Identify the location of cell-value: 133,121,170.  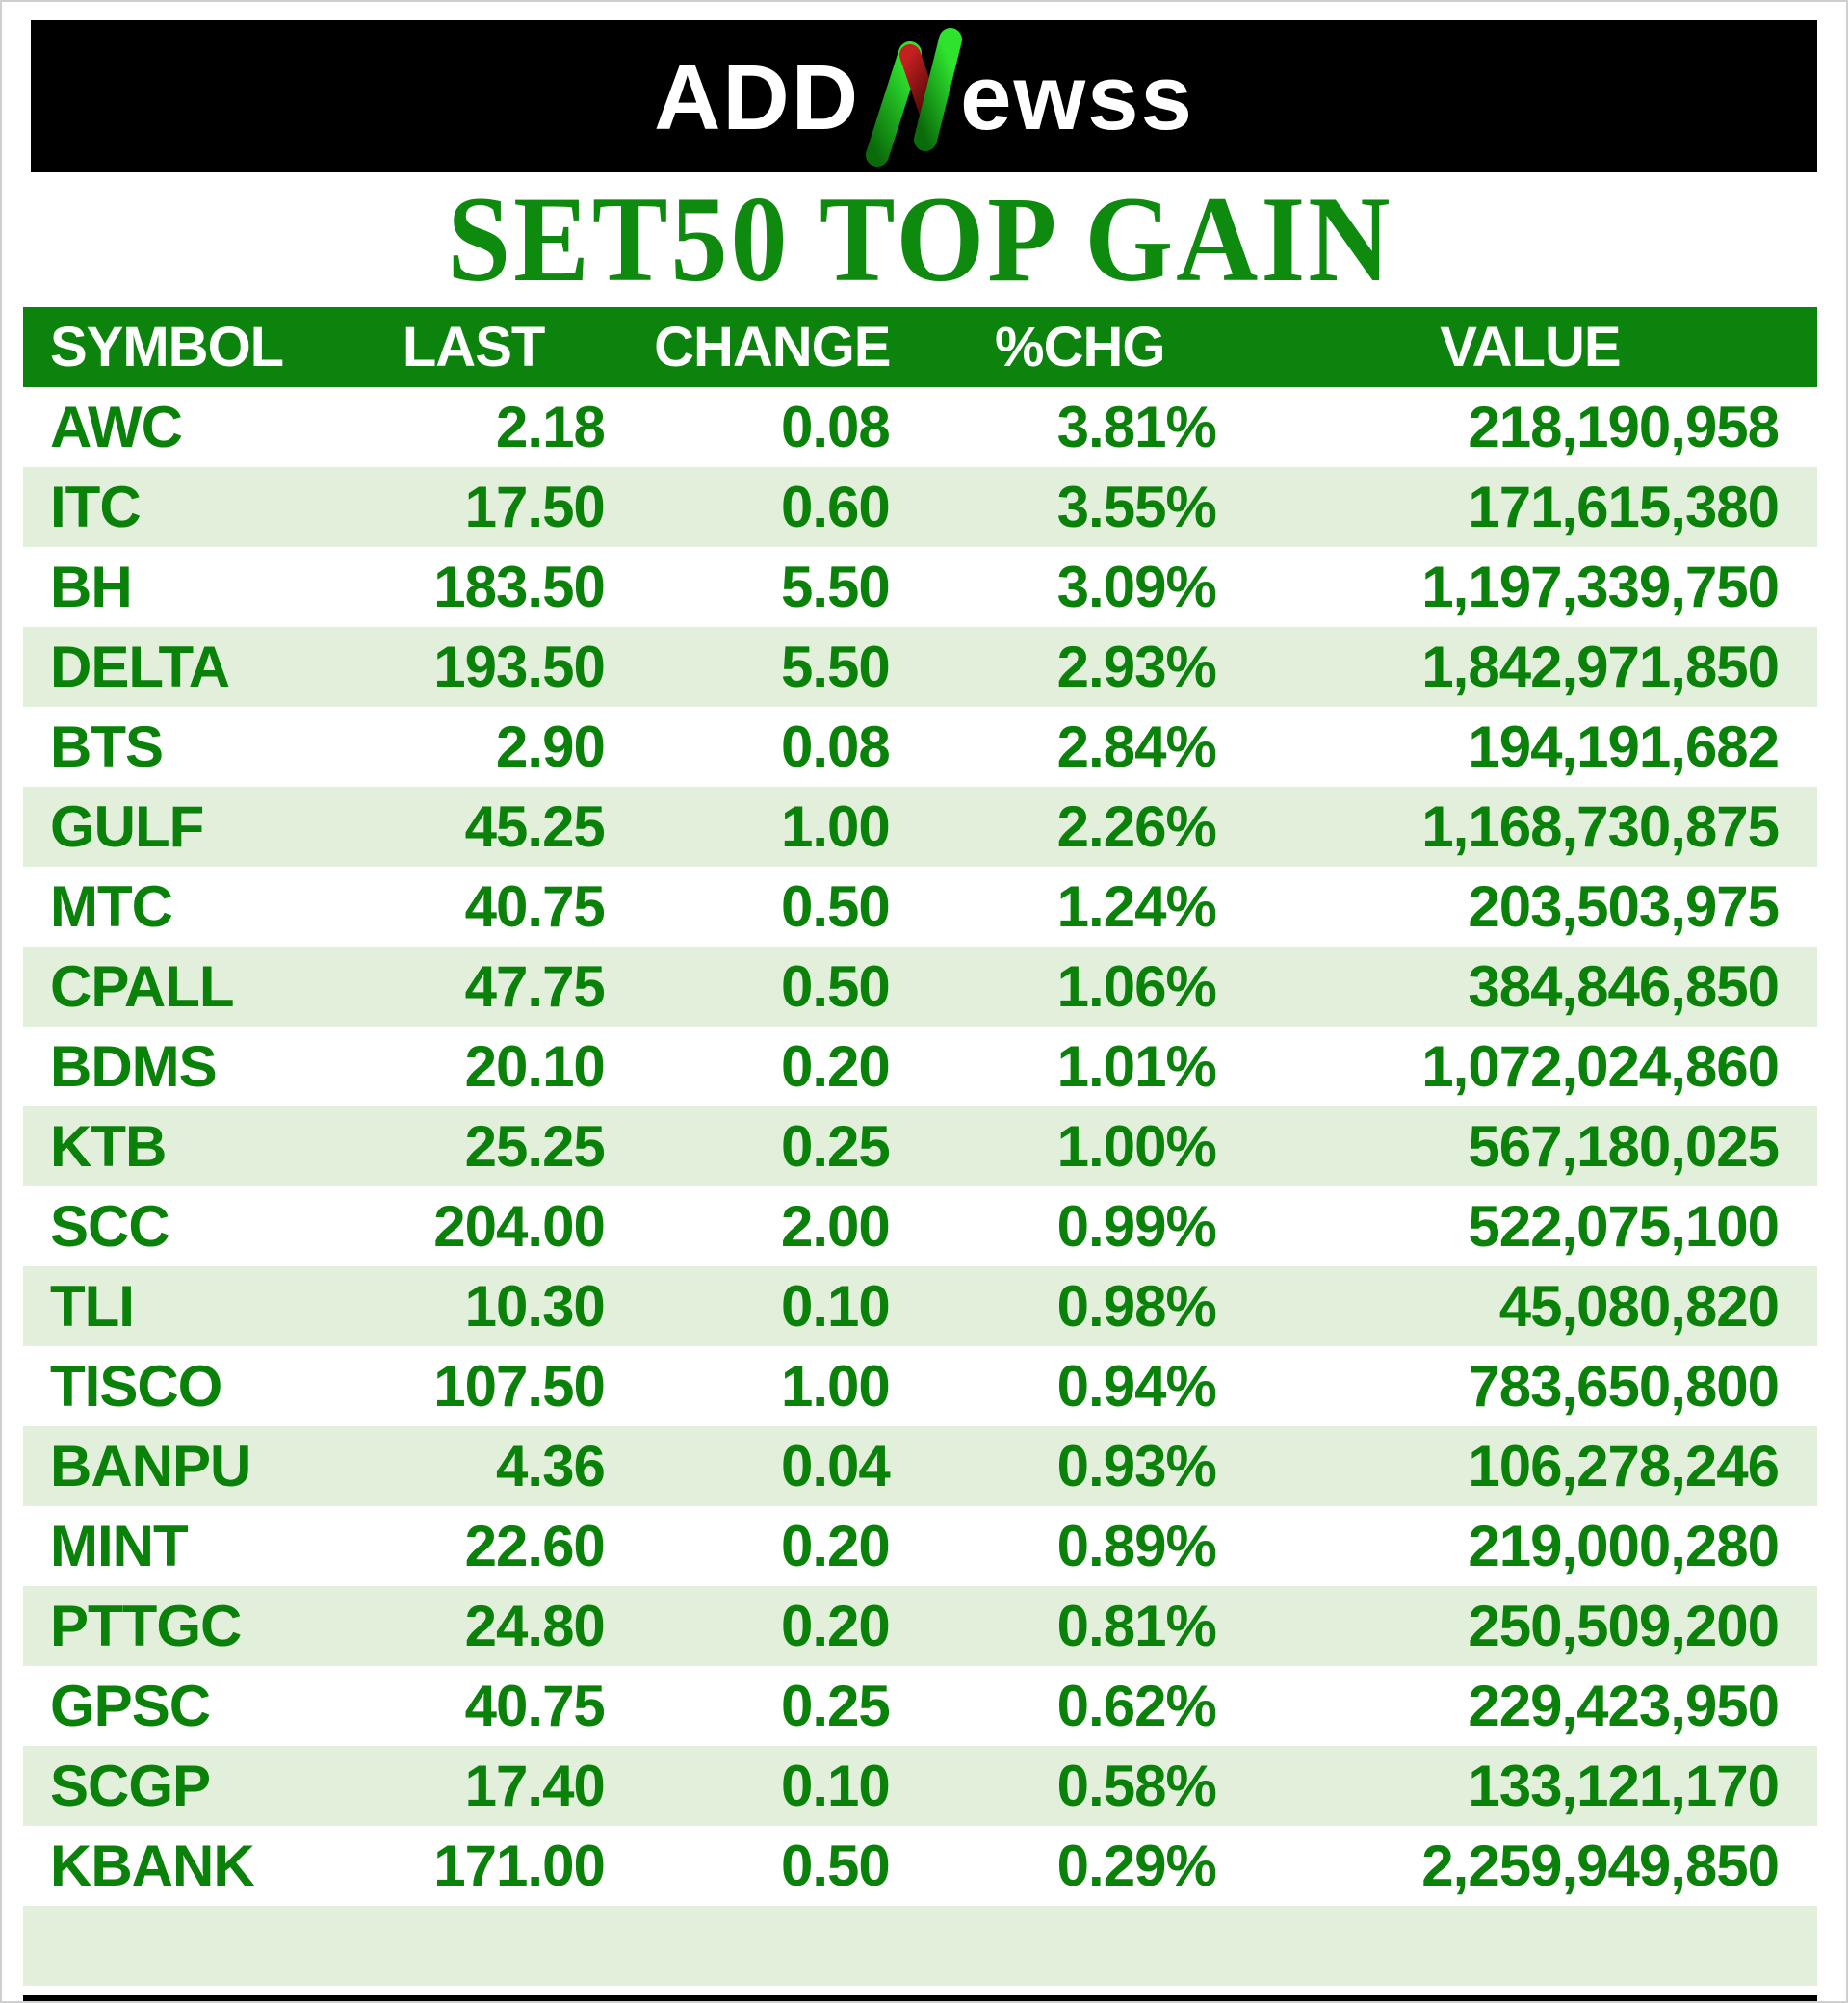
(1624, 1786).